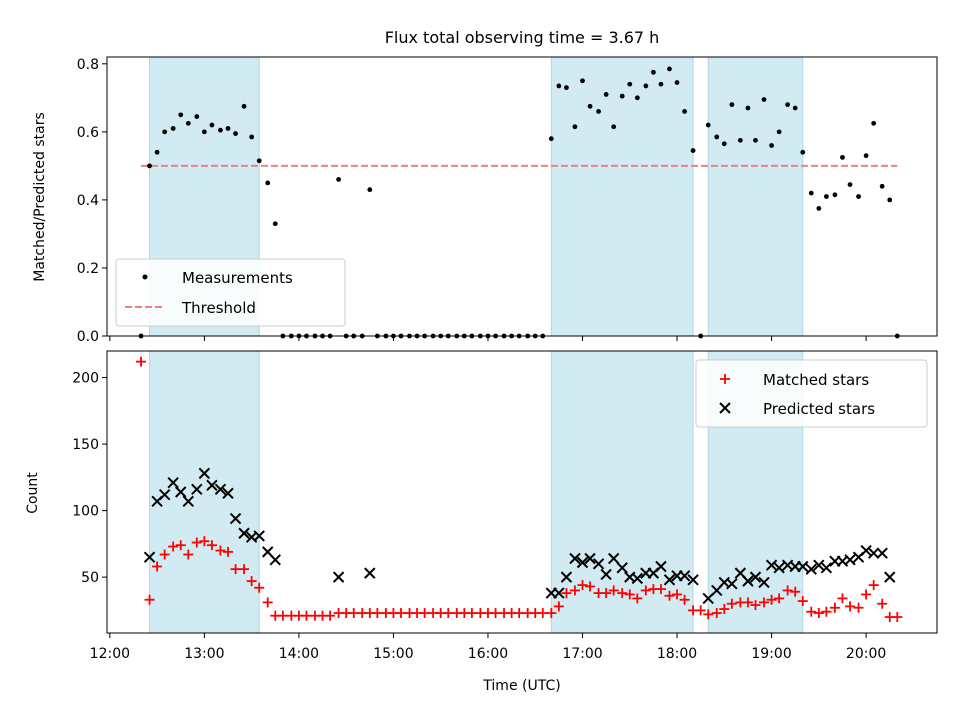 This screenshot has height=724, width=960. I want to click on count-panel-ylabel: Count, so click(33, 493).